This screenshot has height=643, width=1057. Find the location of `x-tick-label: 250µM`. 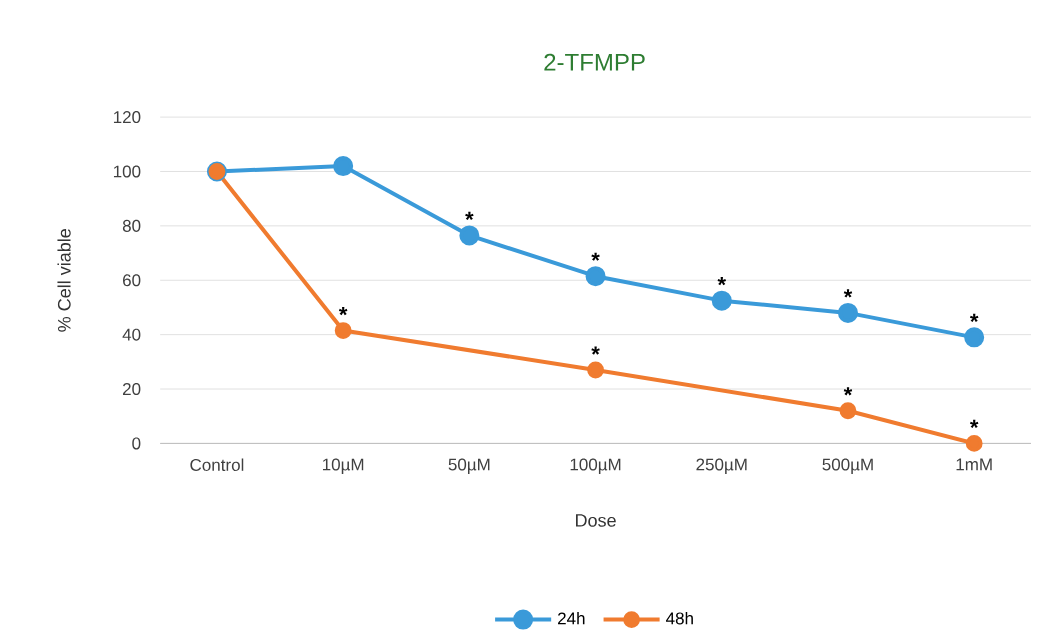

x-tick-label: 250µM is located at coordinates (721, 466).